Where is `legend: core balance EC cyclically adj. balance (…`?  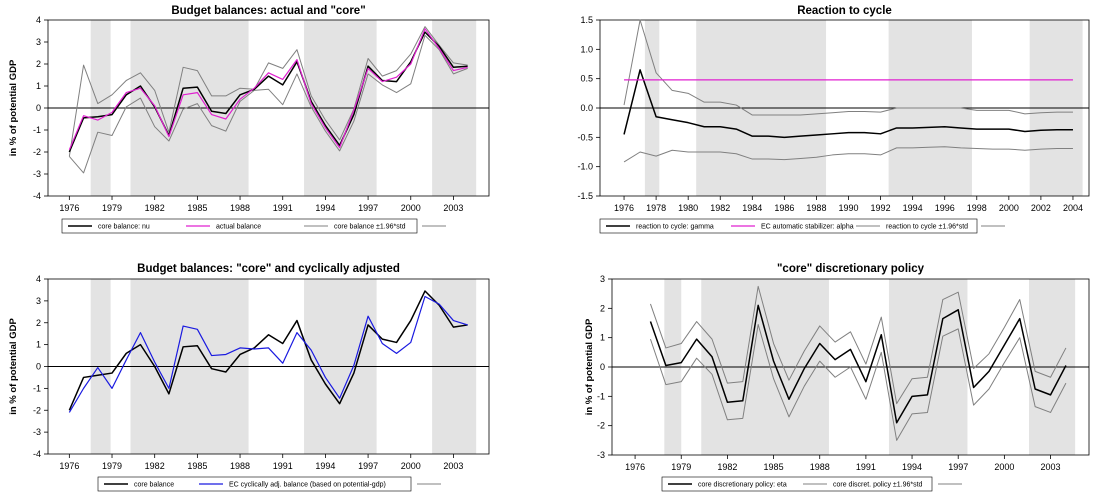
legend: core balance EC cyclically adj. balance (… is located at coordinates (269, 484).